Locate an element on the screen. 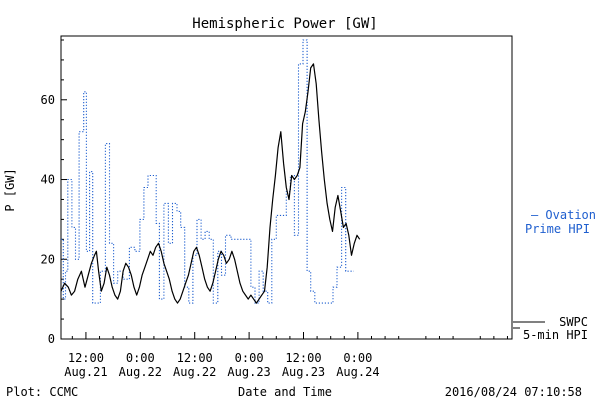  legend-ovation-line1: – Ovation is located at coordinates (563, 215).